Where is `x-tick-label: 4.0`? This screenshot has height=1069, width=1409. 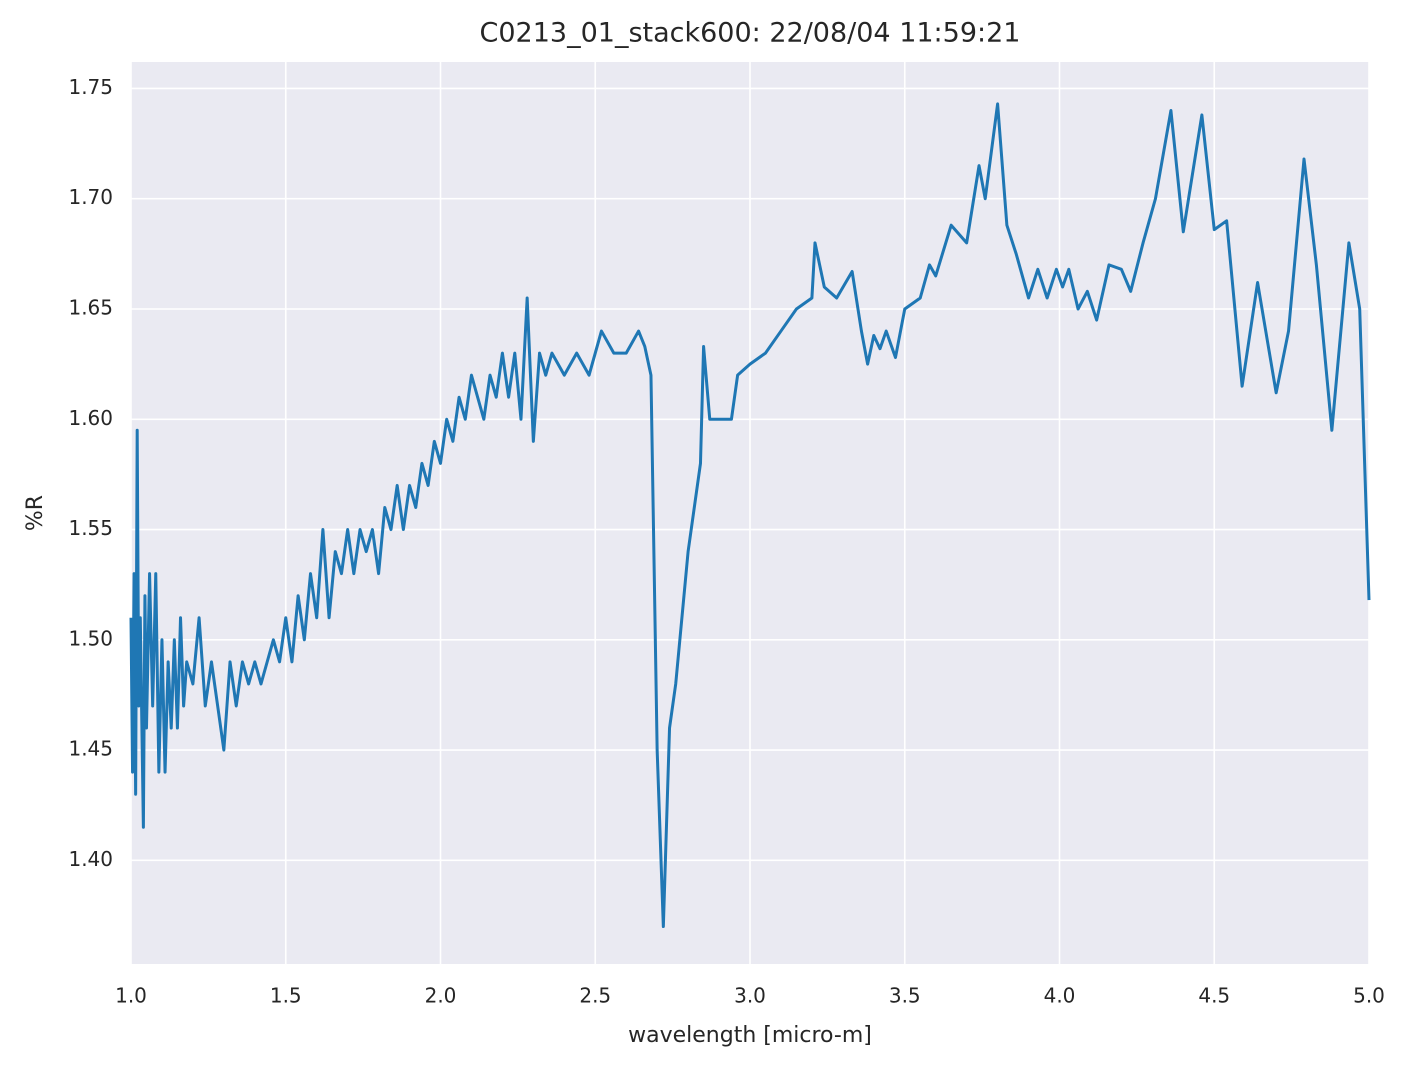
x-tick-label: 4.0 is located at coordinates (1060, 996).